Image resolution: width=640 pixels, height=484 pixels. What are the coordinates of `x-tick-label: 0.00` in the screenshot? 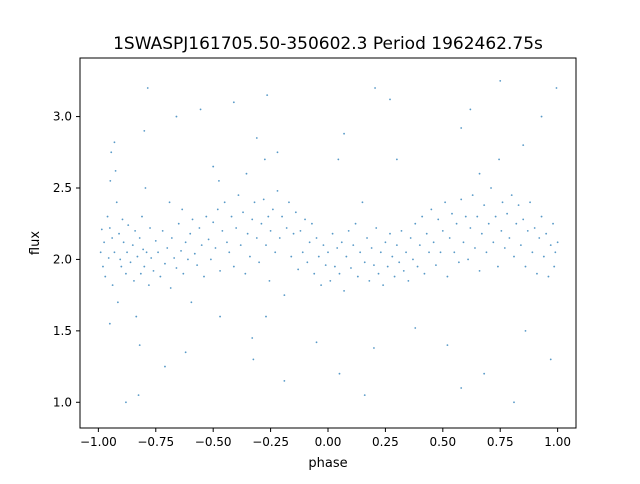 It's located at (328, 442).